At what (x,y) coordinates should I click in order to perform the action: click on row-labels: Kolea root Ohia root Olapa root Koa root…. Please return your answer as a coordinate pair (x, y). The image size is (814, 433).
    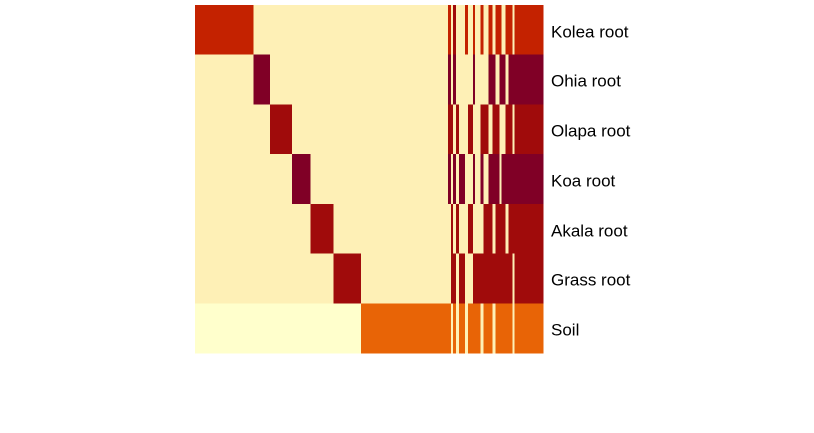
    Looking at the image, I should click on (591, 181).